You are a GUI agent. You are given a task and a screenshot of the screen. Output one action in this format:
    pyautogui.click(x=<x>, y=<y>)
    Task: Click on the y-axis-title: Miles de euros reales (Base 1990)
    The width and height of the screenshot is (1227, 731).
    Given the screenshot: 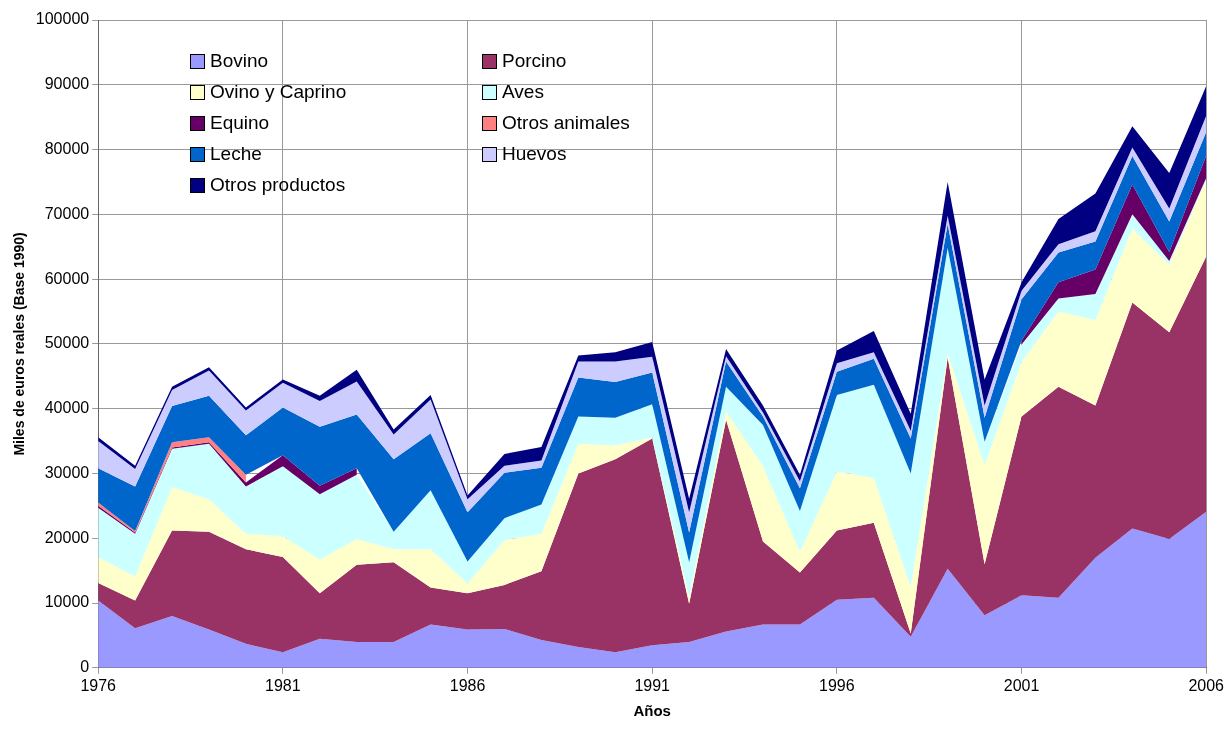 What is the action you would take?
    pyautogui.click(x=19, y=344)
    